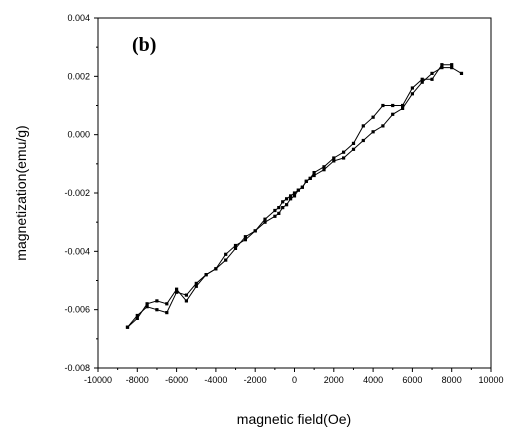 This screenshot has height=430, width=519. What do you see at coordinates (452, 380) in the screenshot?
I see `x-tick-label: 8000` at bounding box center [452, 380].